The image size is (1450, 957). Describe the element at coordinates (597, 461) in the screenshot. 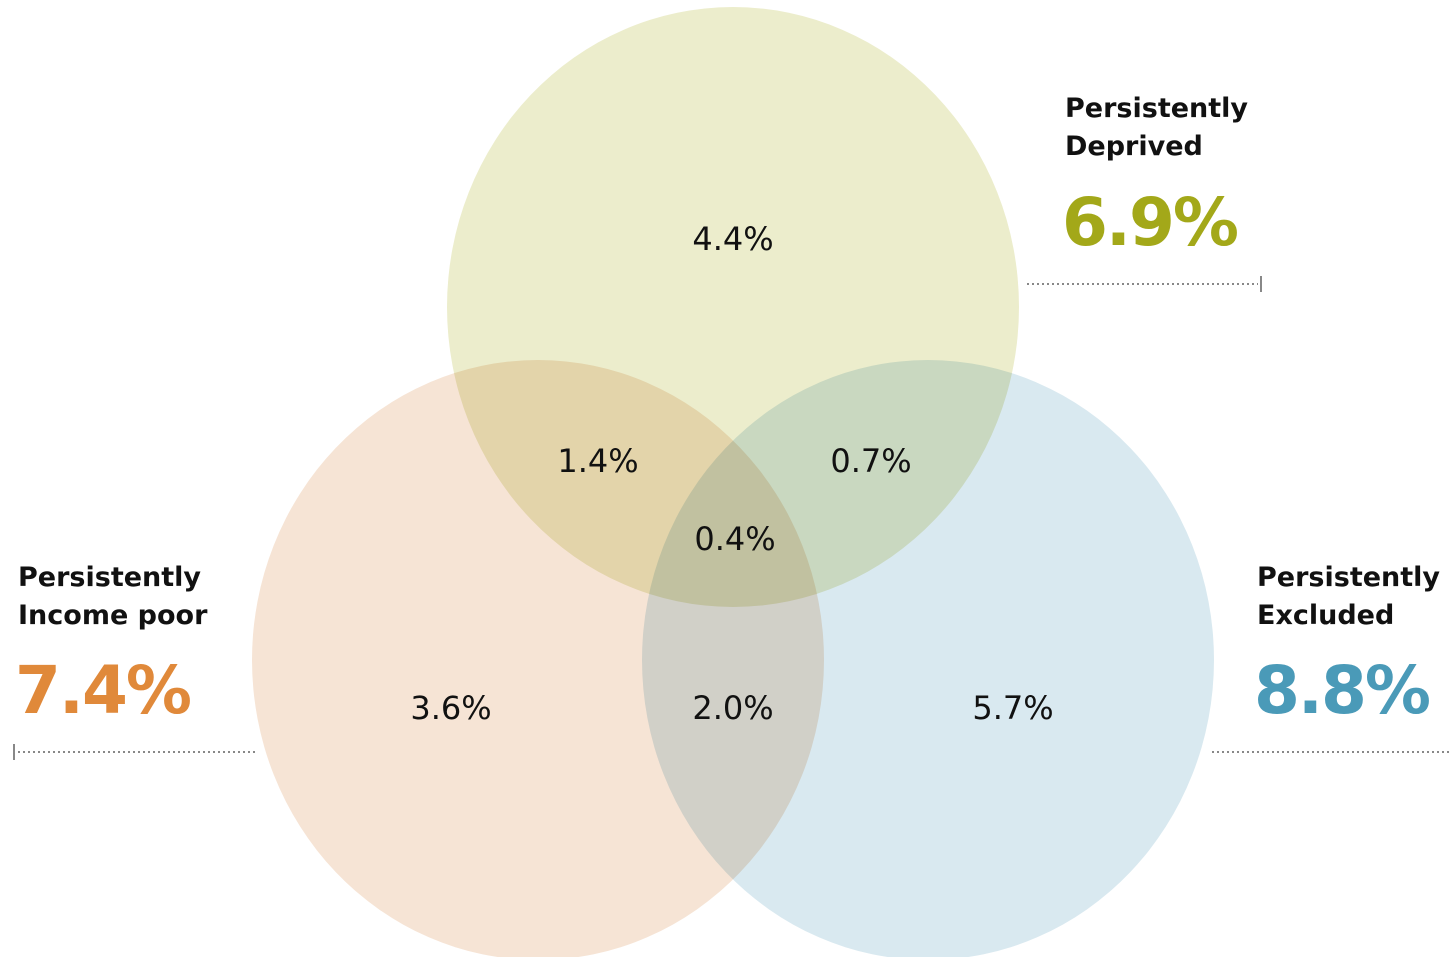

I see `region-label: 1.4%` at that location.